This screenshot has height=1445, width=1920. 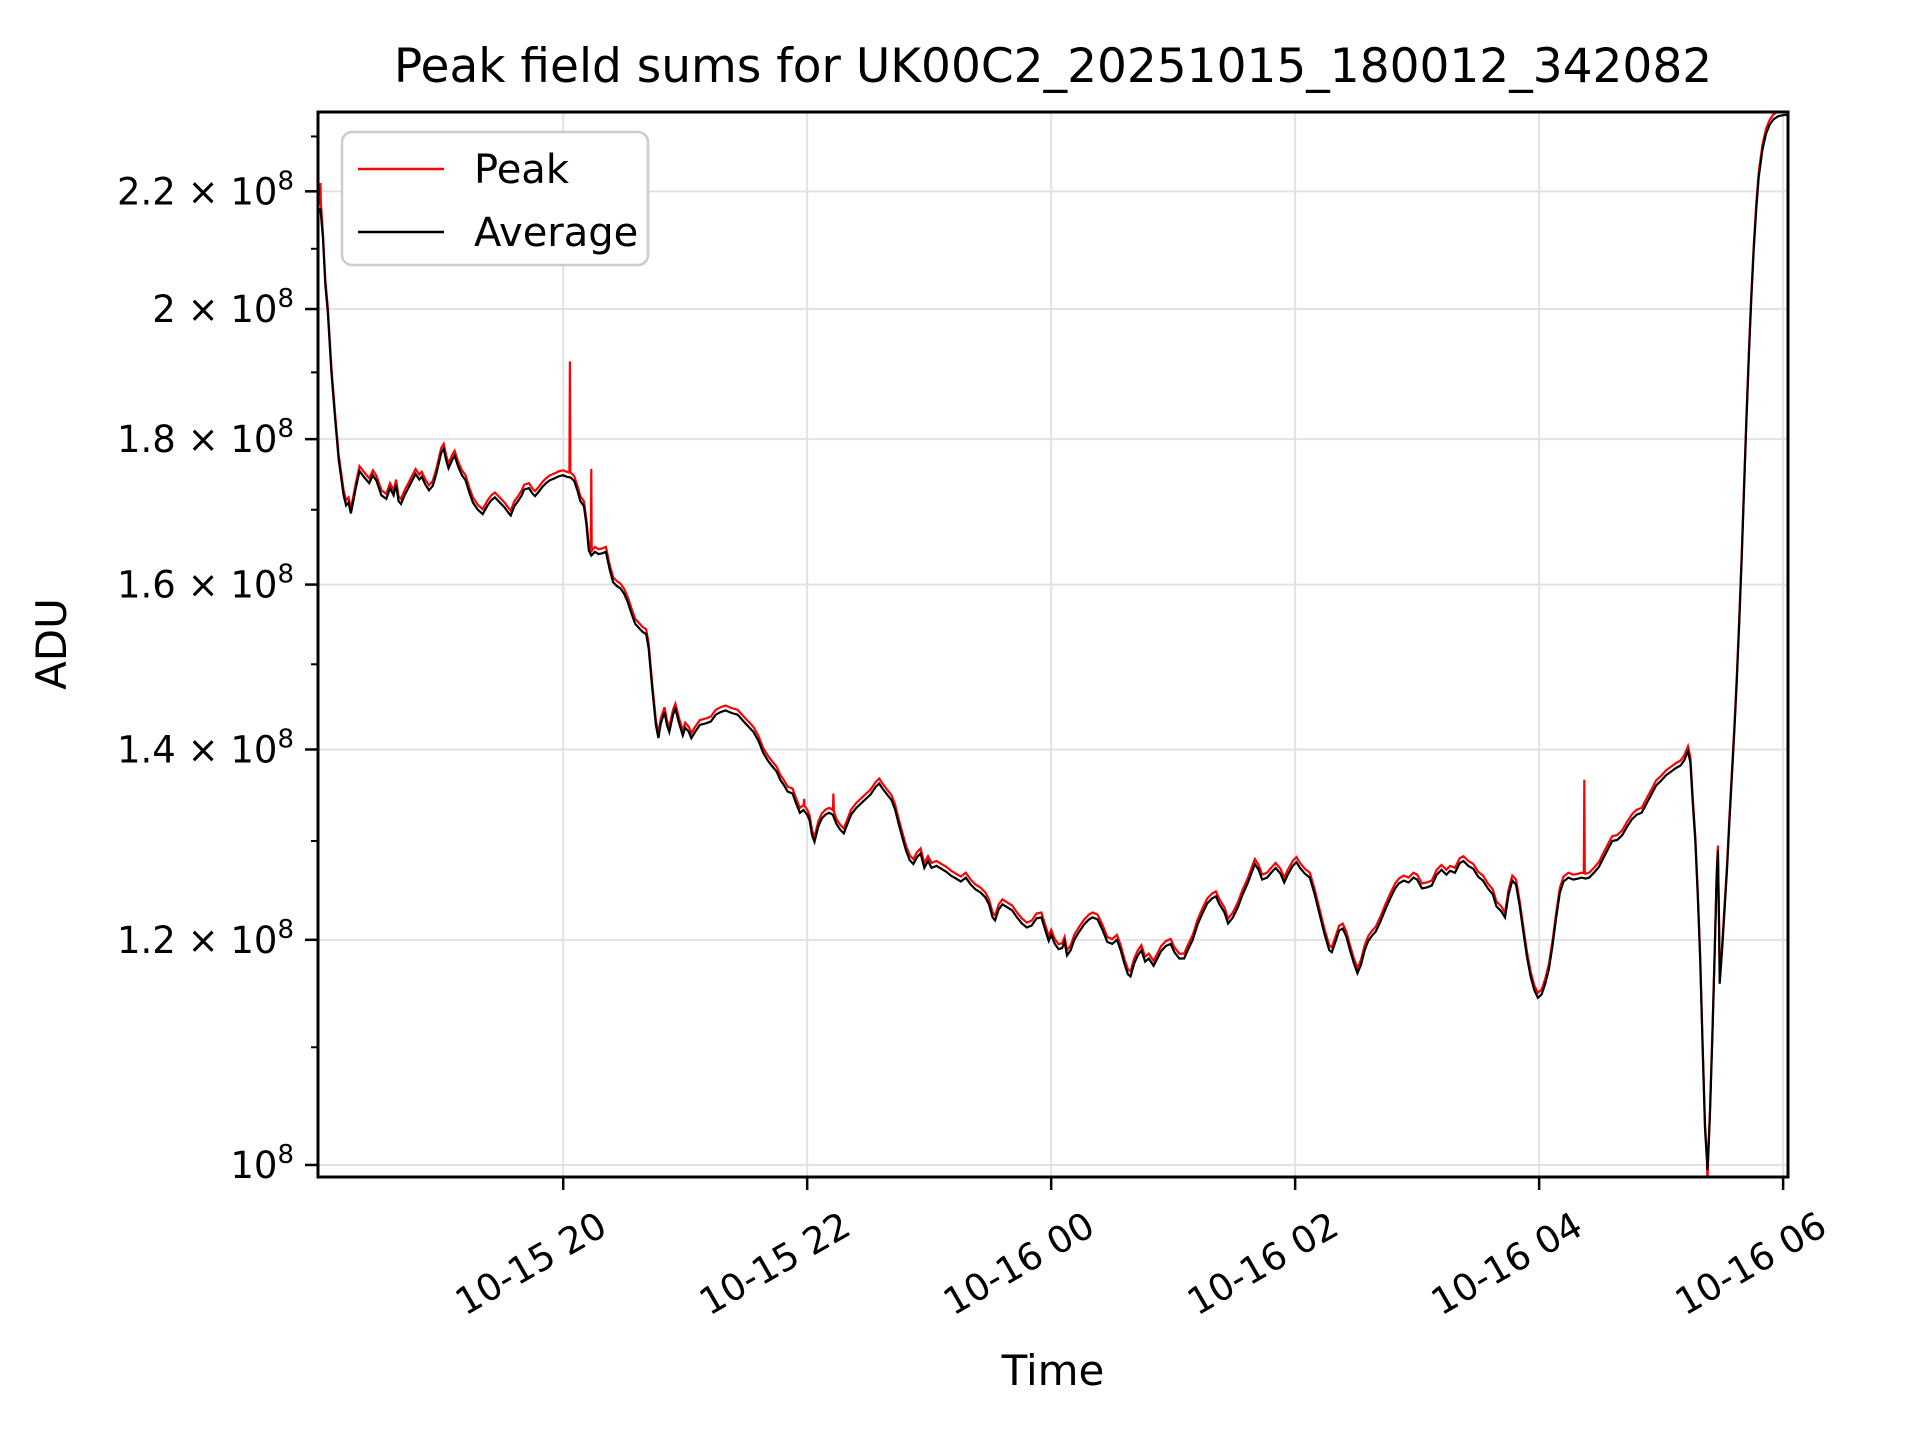 I want to click on x-tick-label: 10-15 20, so click(x=531, y=1264).